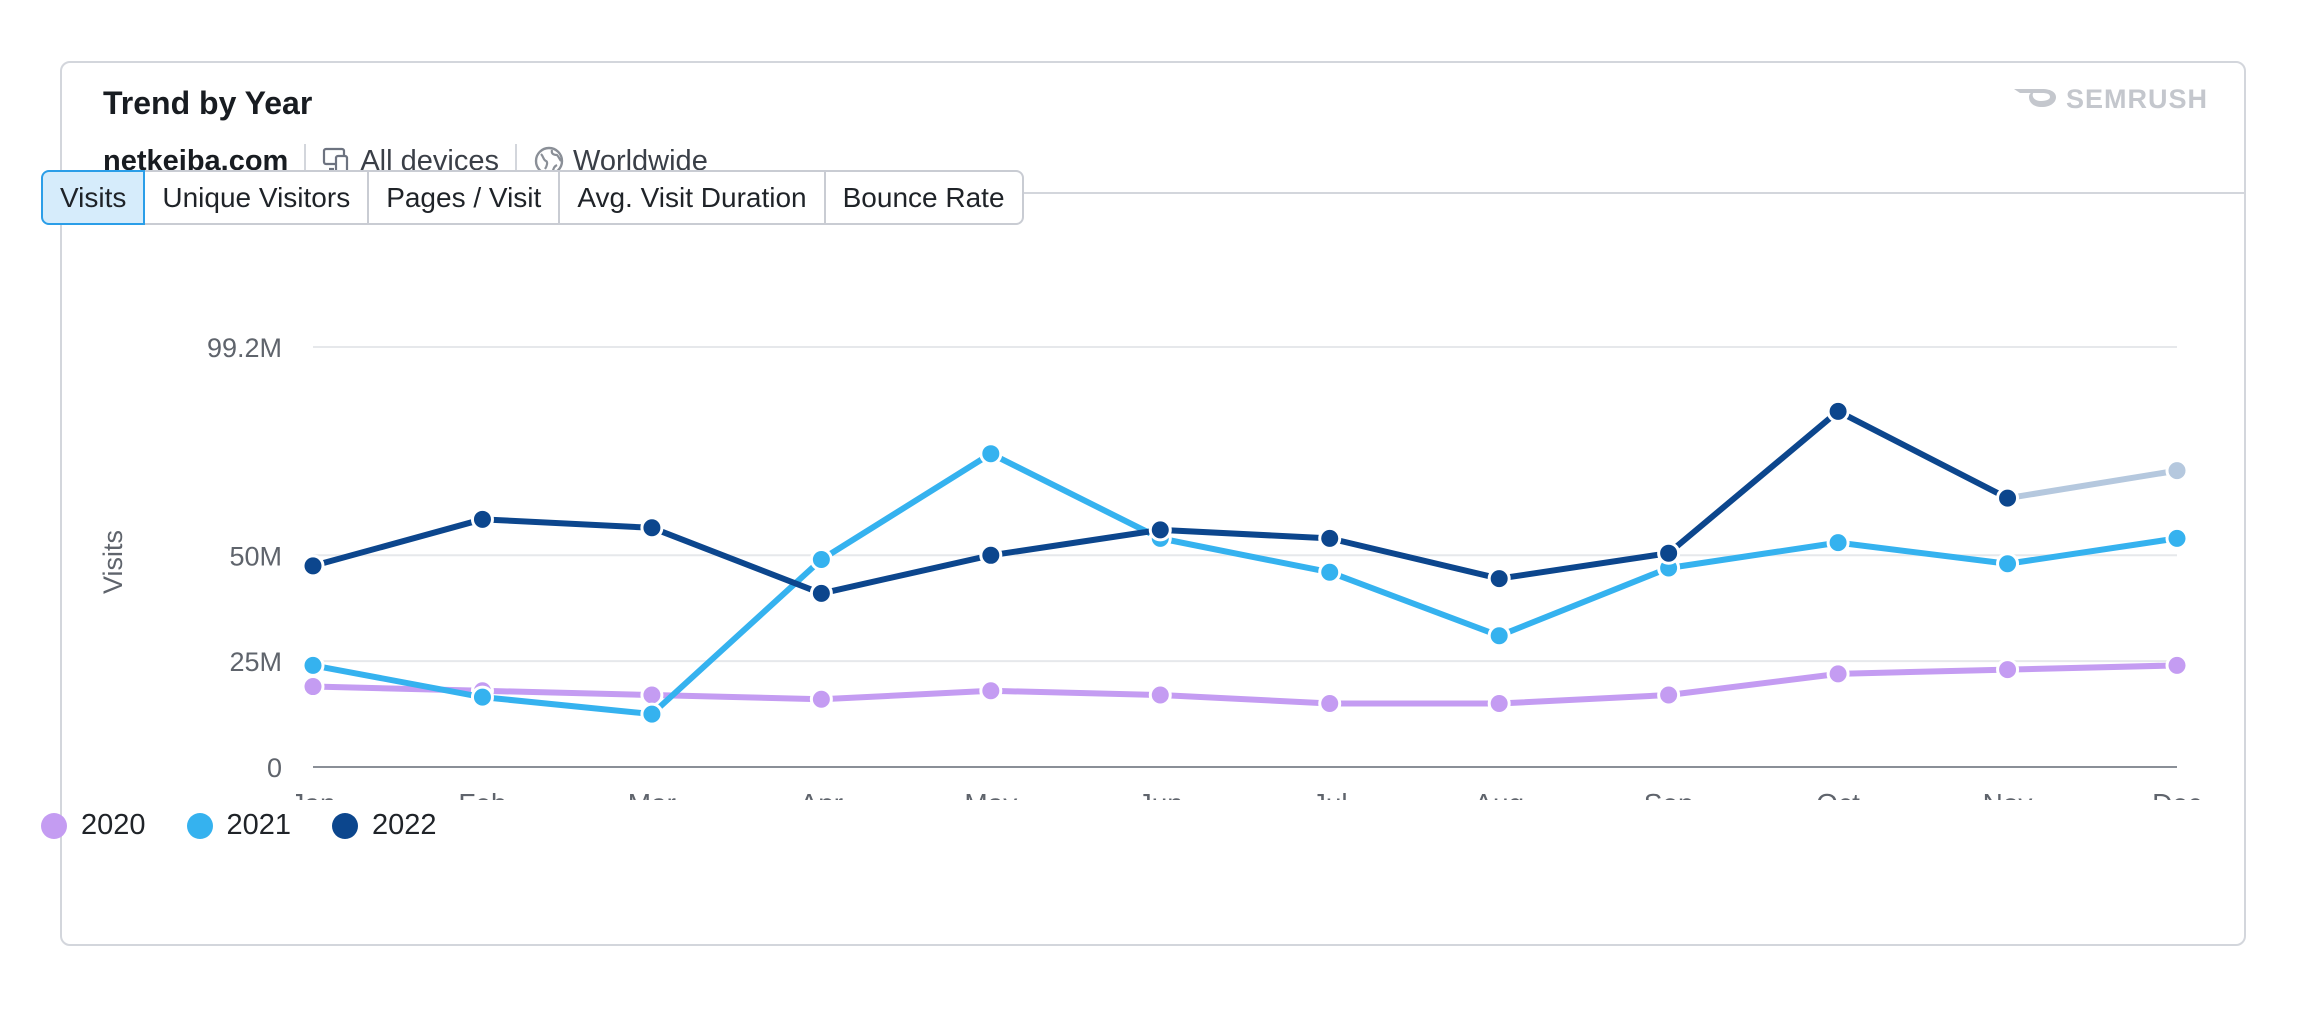 Image resolution: width=2308 pixels, height=1010 pixels. What do you see at coordinates (482, 794) in the screenshot?
I see `x-tick-label: Feb` at bounding box center [482, 794].